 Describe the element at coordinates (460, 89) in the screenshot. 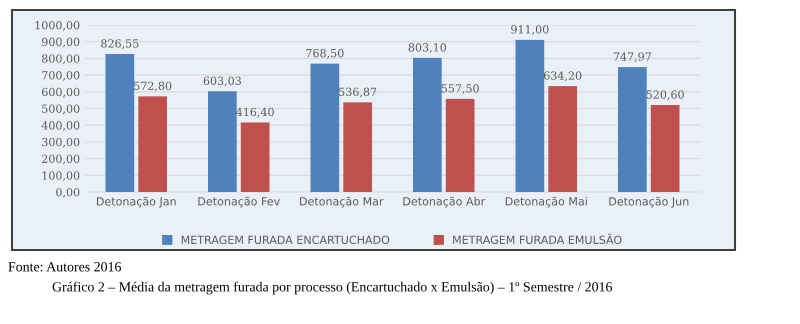

I see `data-label: 557,50` at that location.